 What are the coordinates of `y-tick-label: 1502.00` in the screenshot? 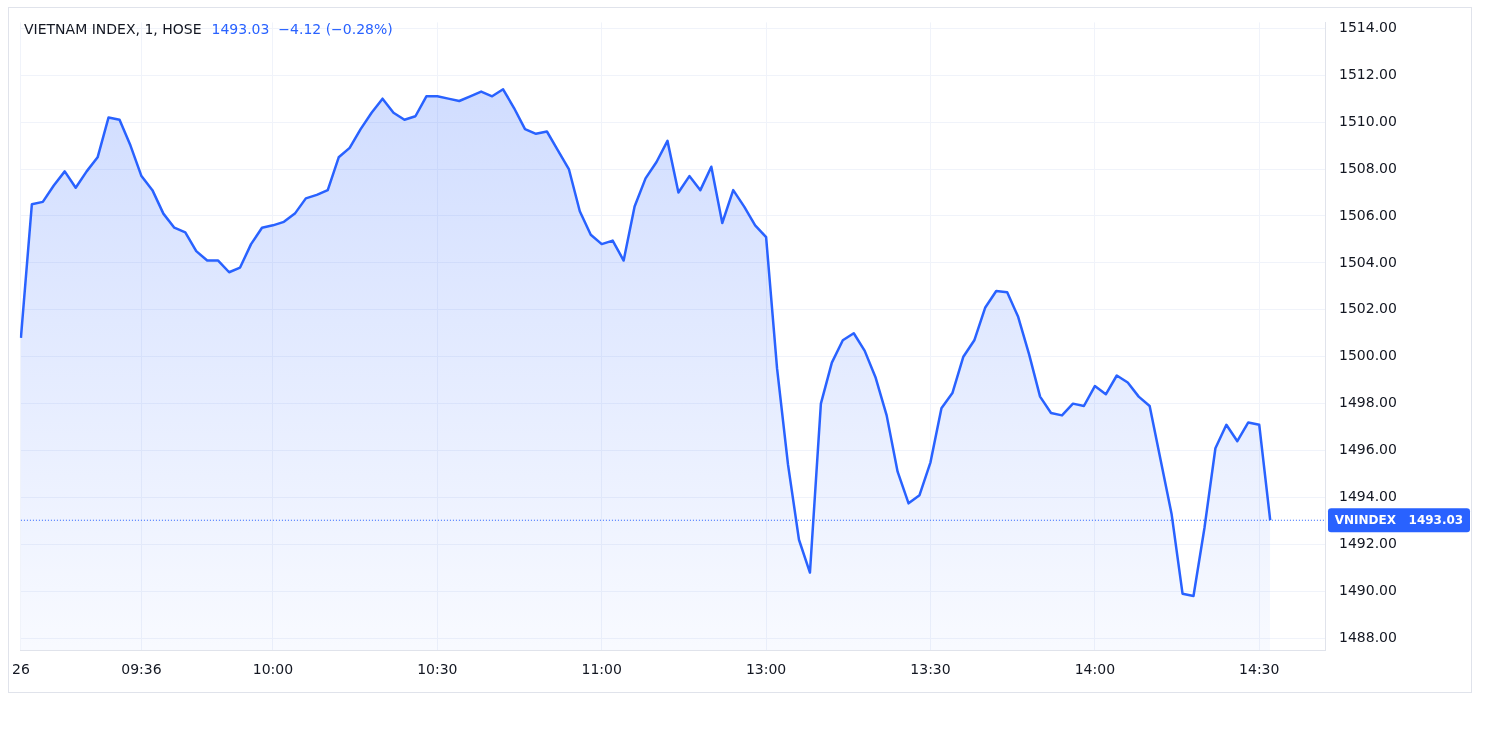 It's located at (1368, 308).